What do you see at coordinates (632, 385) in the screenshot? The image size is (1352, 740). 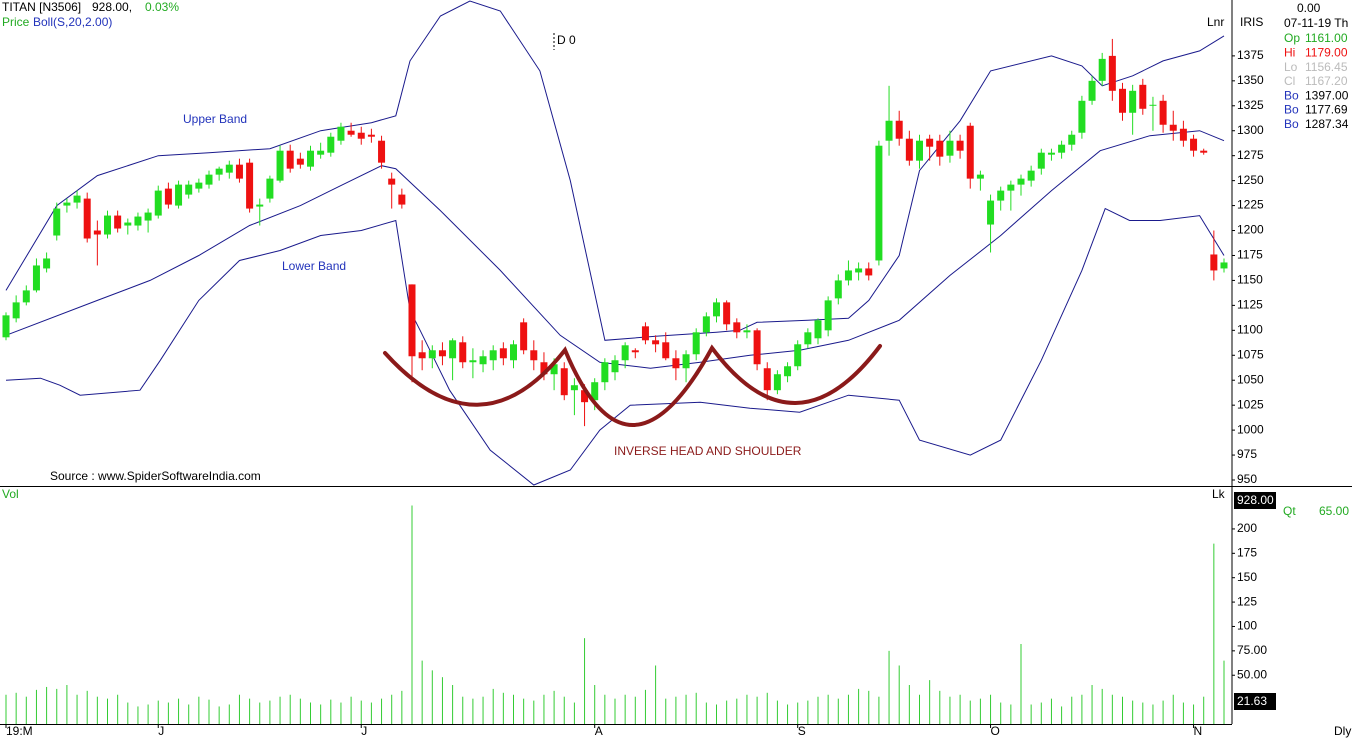 I see `pattern-curve` at bounding box center [632, 385].